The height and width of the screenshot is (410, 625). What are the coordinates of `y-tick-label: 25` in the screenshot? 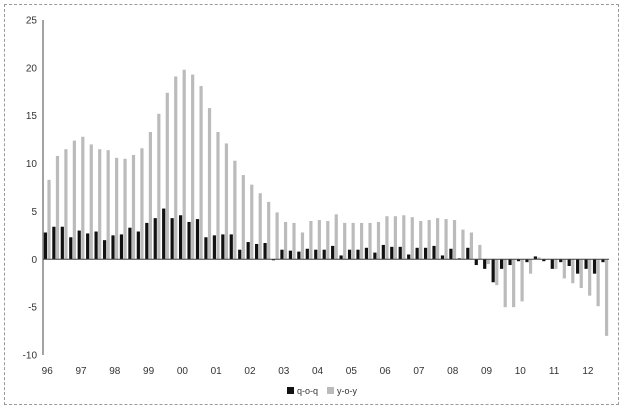 It's located at (32, 21).